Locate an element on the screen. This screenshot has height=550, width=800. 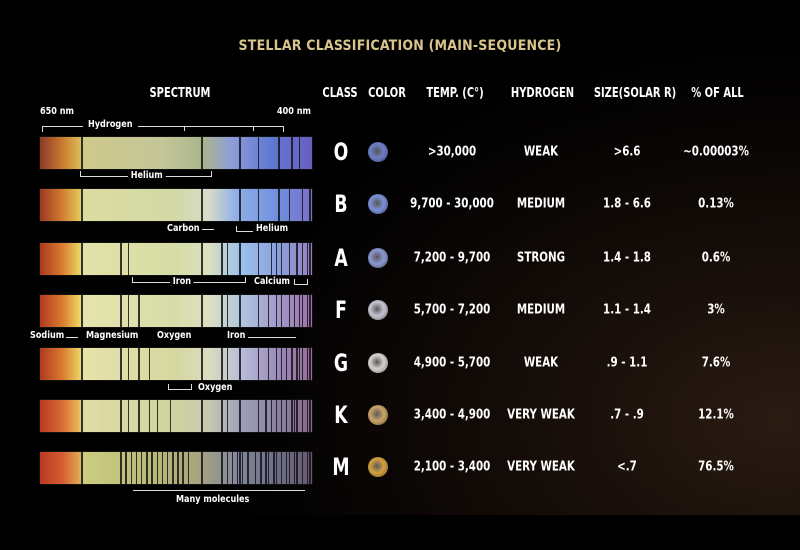
calcium-bracket is located at coordinates (301, 282).